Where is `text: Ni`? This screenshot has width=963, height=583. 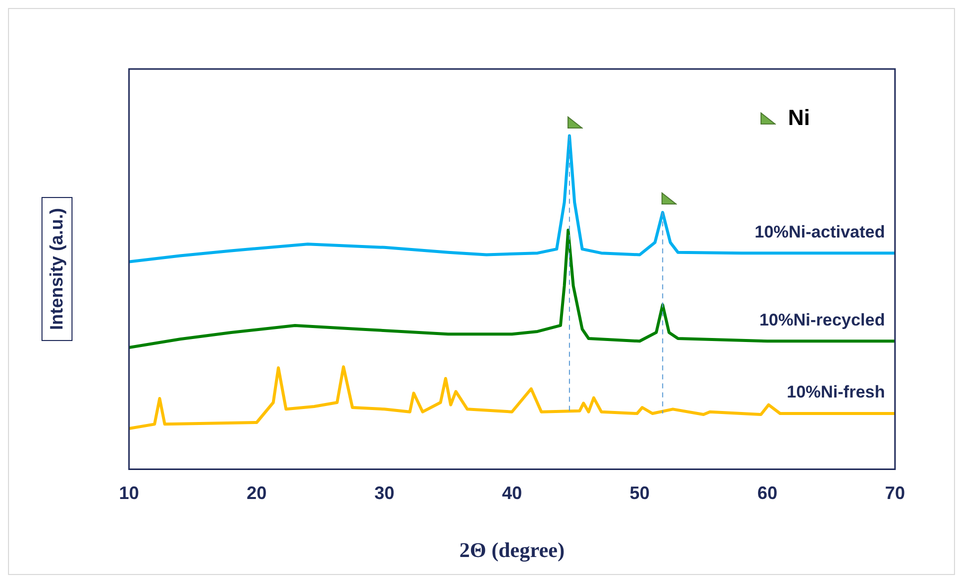
text: Ni is located at coordinates (799, 118).